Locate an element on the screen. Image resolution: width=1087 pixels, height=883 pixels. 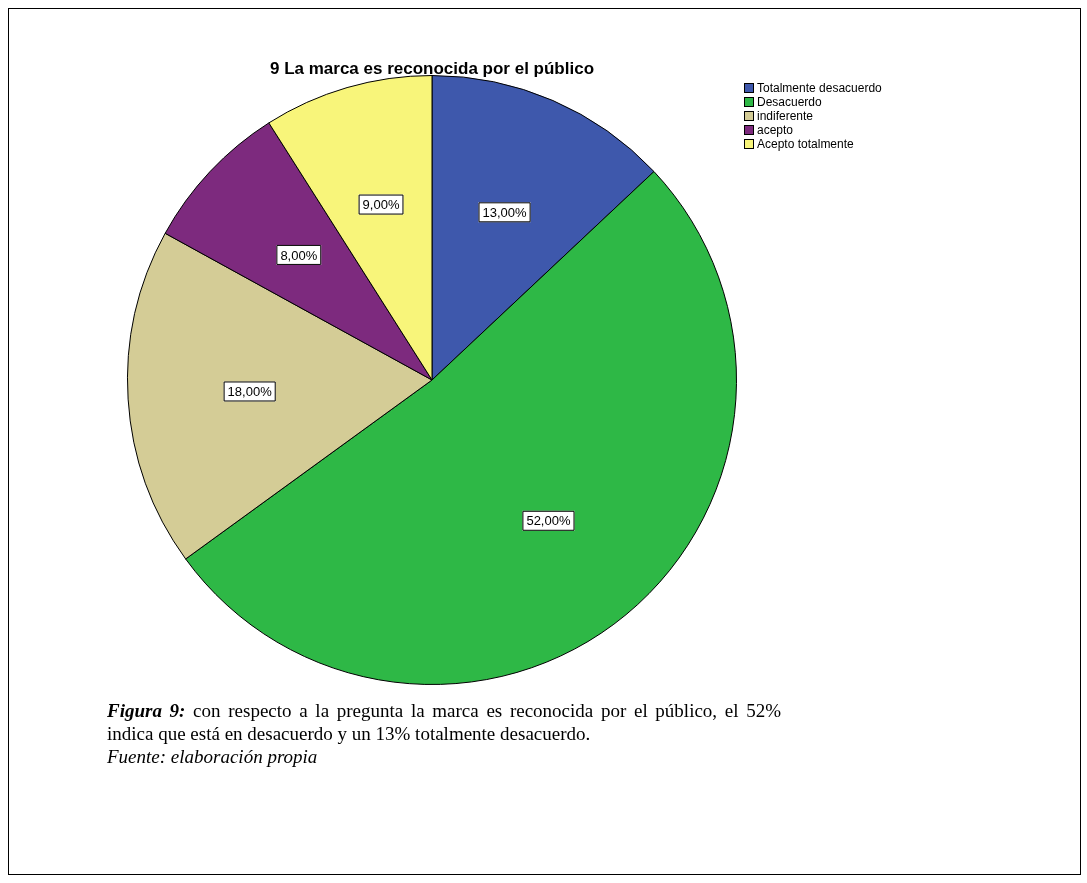
chart-title: 9 La marca es reconocida por el público is located at coordinates (432, 69).